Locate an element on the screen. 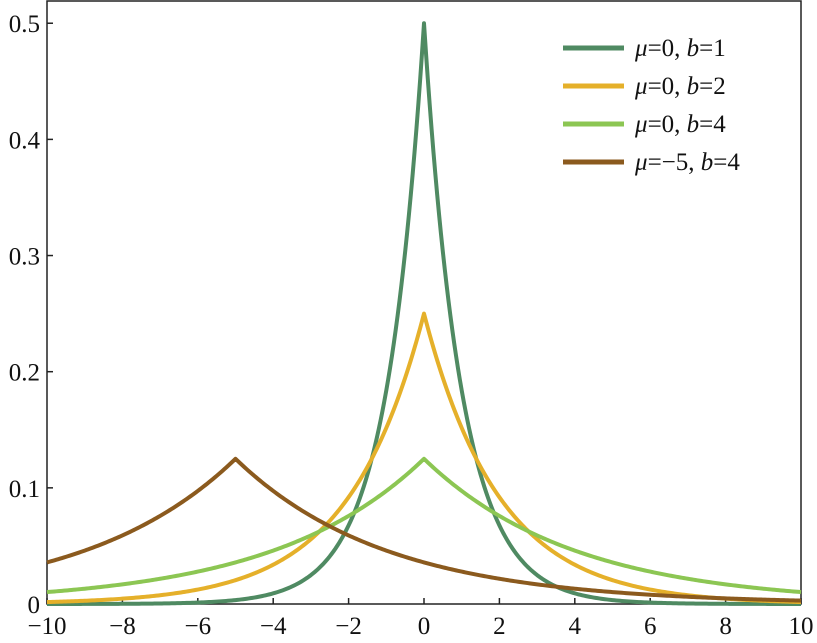  x-tick-label: 2 is located at coordinates (499, 626).